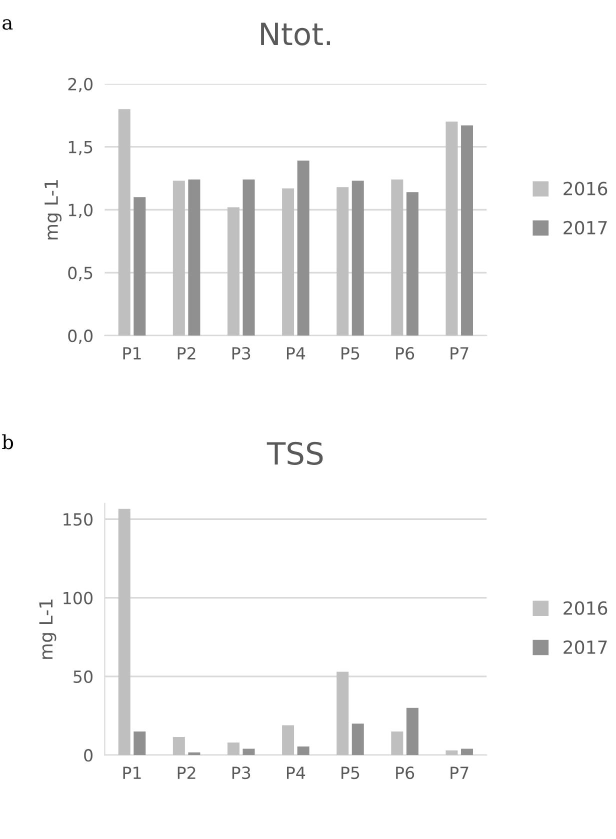 The width and height of the screenshot is (616, 839). I want to click on y-tick-label: 0,5, so click(80, 273).